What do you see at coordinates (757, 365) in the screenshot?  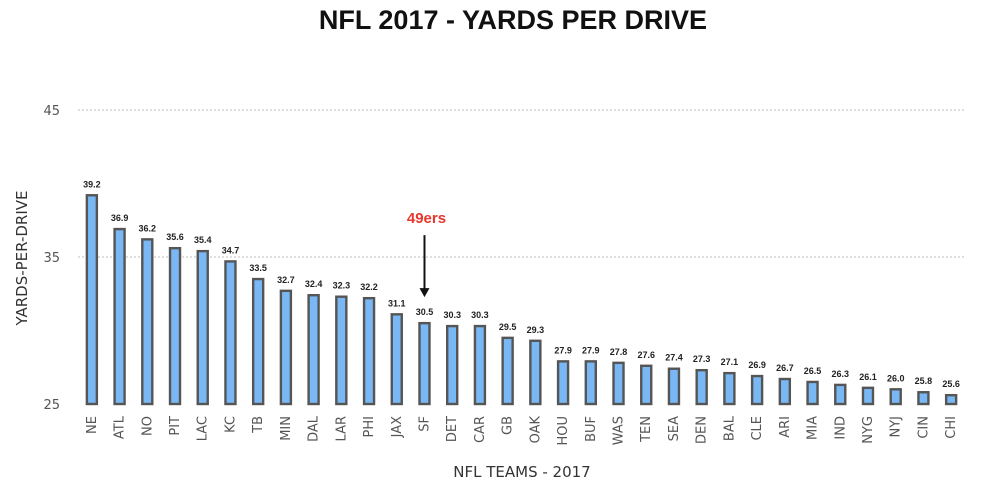 I see `data-label: 26.9` at bounding box center [757, 365].